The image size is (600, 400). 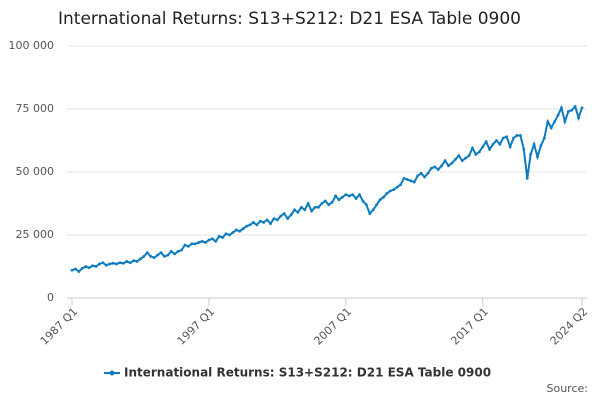 What do you see at coordinates (569, 326) in the screenshot?
I see `x-tick-label: 2024 Q2` at bounding box center [569, 326].